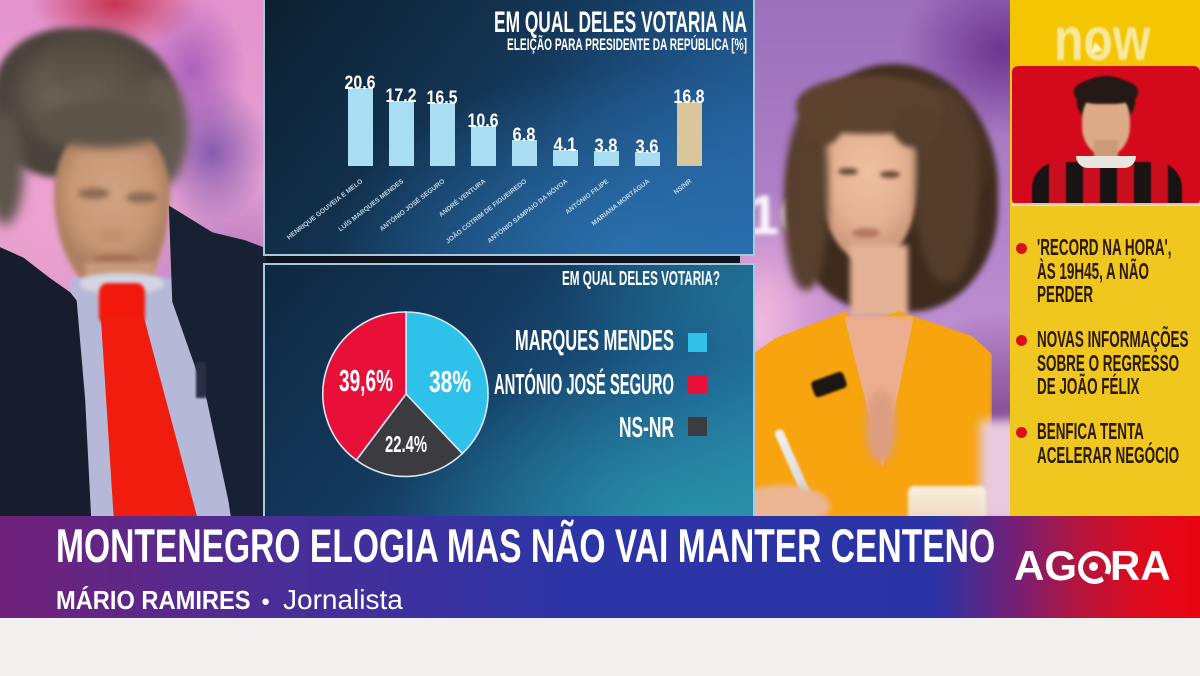 This screenshot has height=676, width=1200. Describe the element at coordinates (406, 444) in the screenshot. I see `svg-text: 22.4%` at that location.